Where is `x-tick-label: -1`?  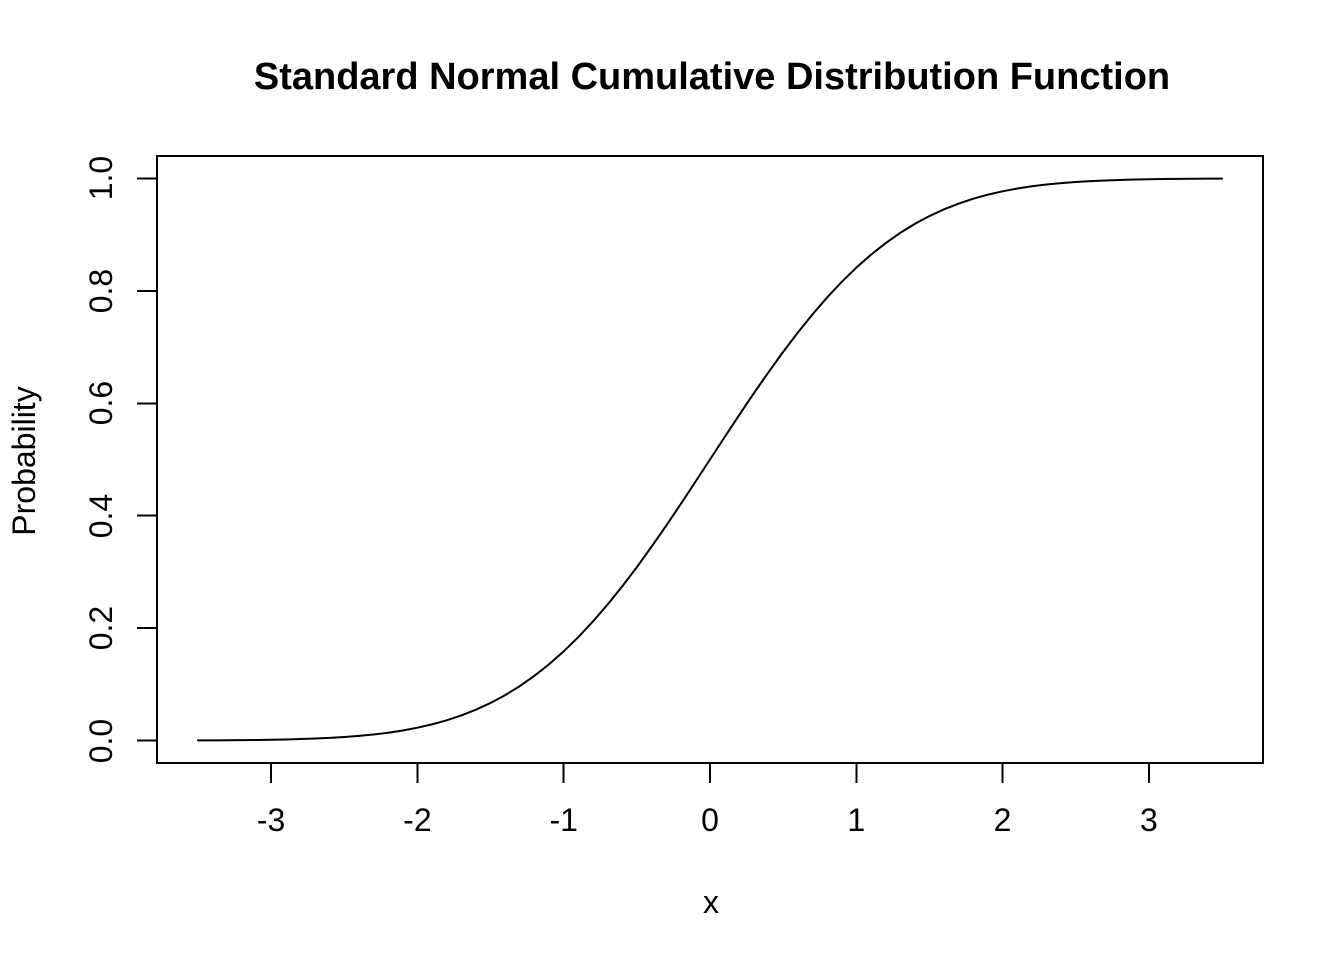 x-tick-label: -1 is located at coordinates (563, 820).